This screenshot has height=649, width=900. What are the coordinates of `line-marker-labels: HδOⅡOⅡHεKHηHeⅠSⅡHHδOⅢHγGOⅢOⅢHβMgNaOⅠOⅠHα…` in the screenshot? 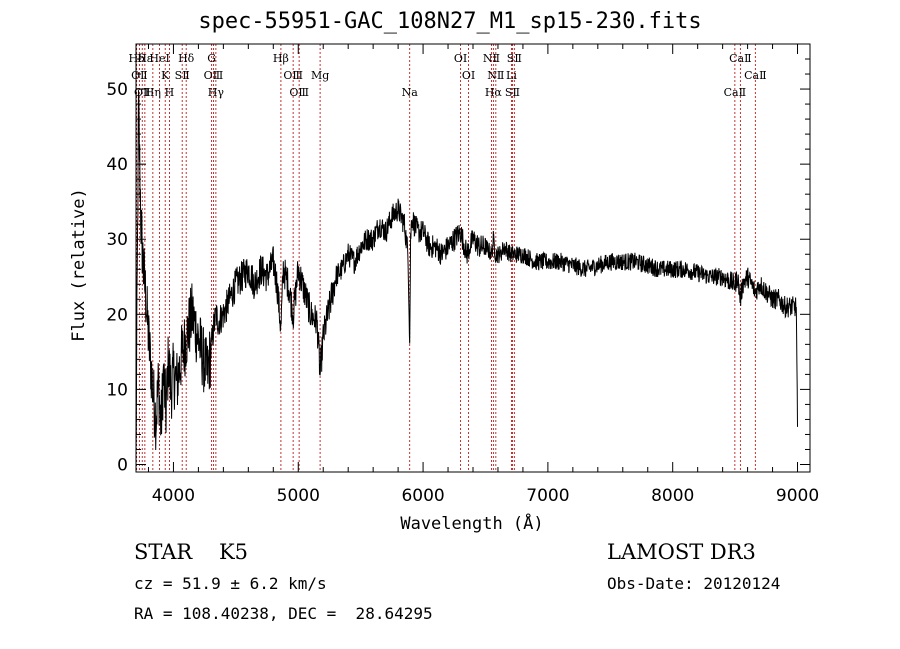 It's located at (448, 75).